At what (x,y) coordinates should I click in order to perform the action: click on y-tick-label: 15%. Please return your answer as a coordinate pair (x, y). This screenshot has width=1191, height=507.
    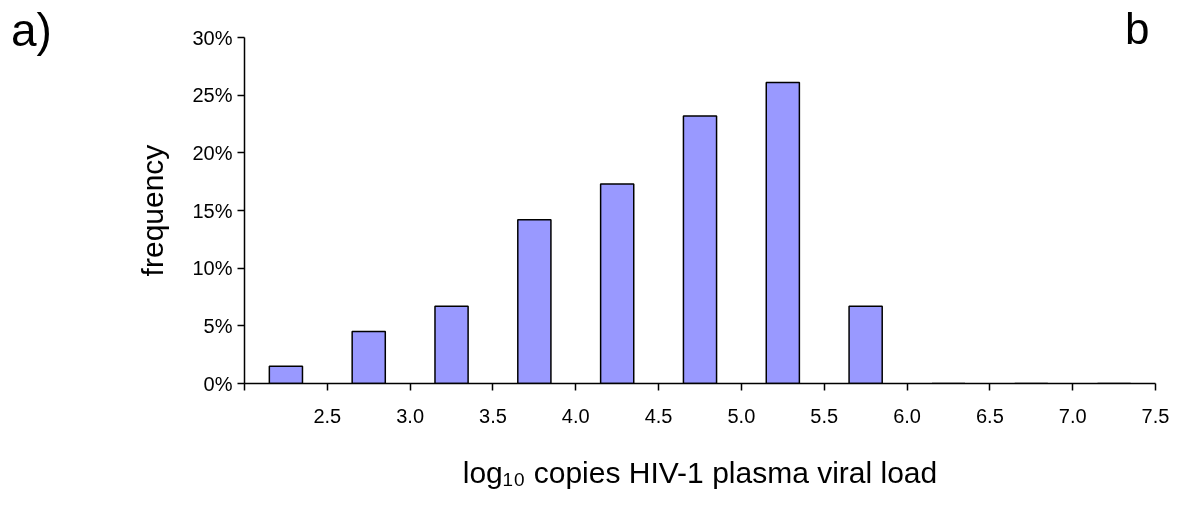
    Looking at the image, I should click on (212, 210).